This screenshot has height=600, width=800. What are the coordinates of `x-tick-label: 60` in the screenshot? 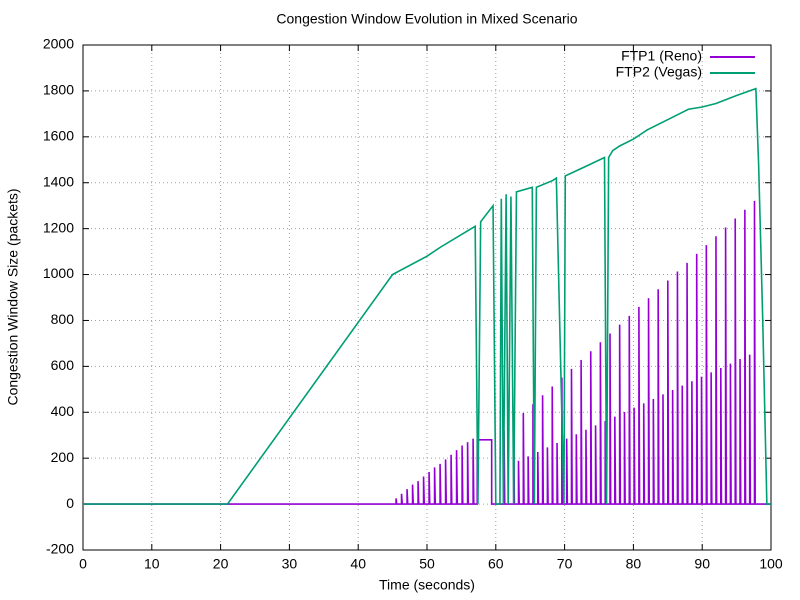 It's located at (496, 564).